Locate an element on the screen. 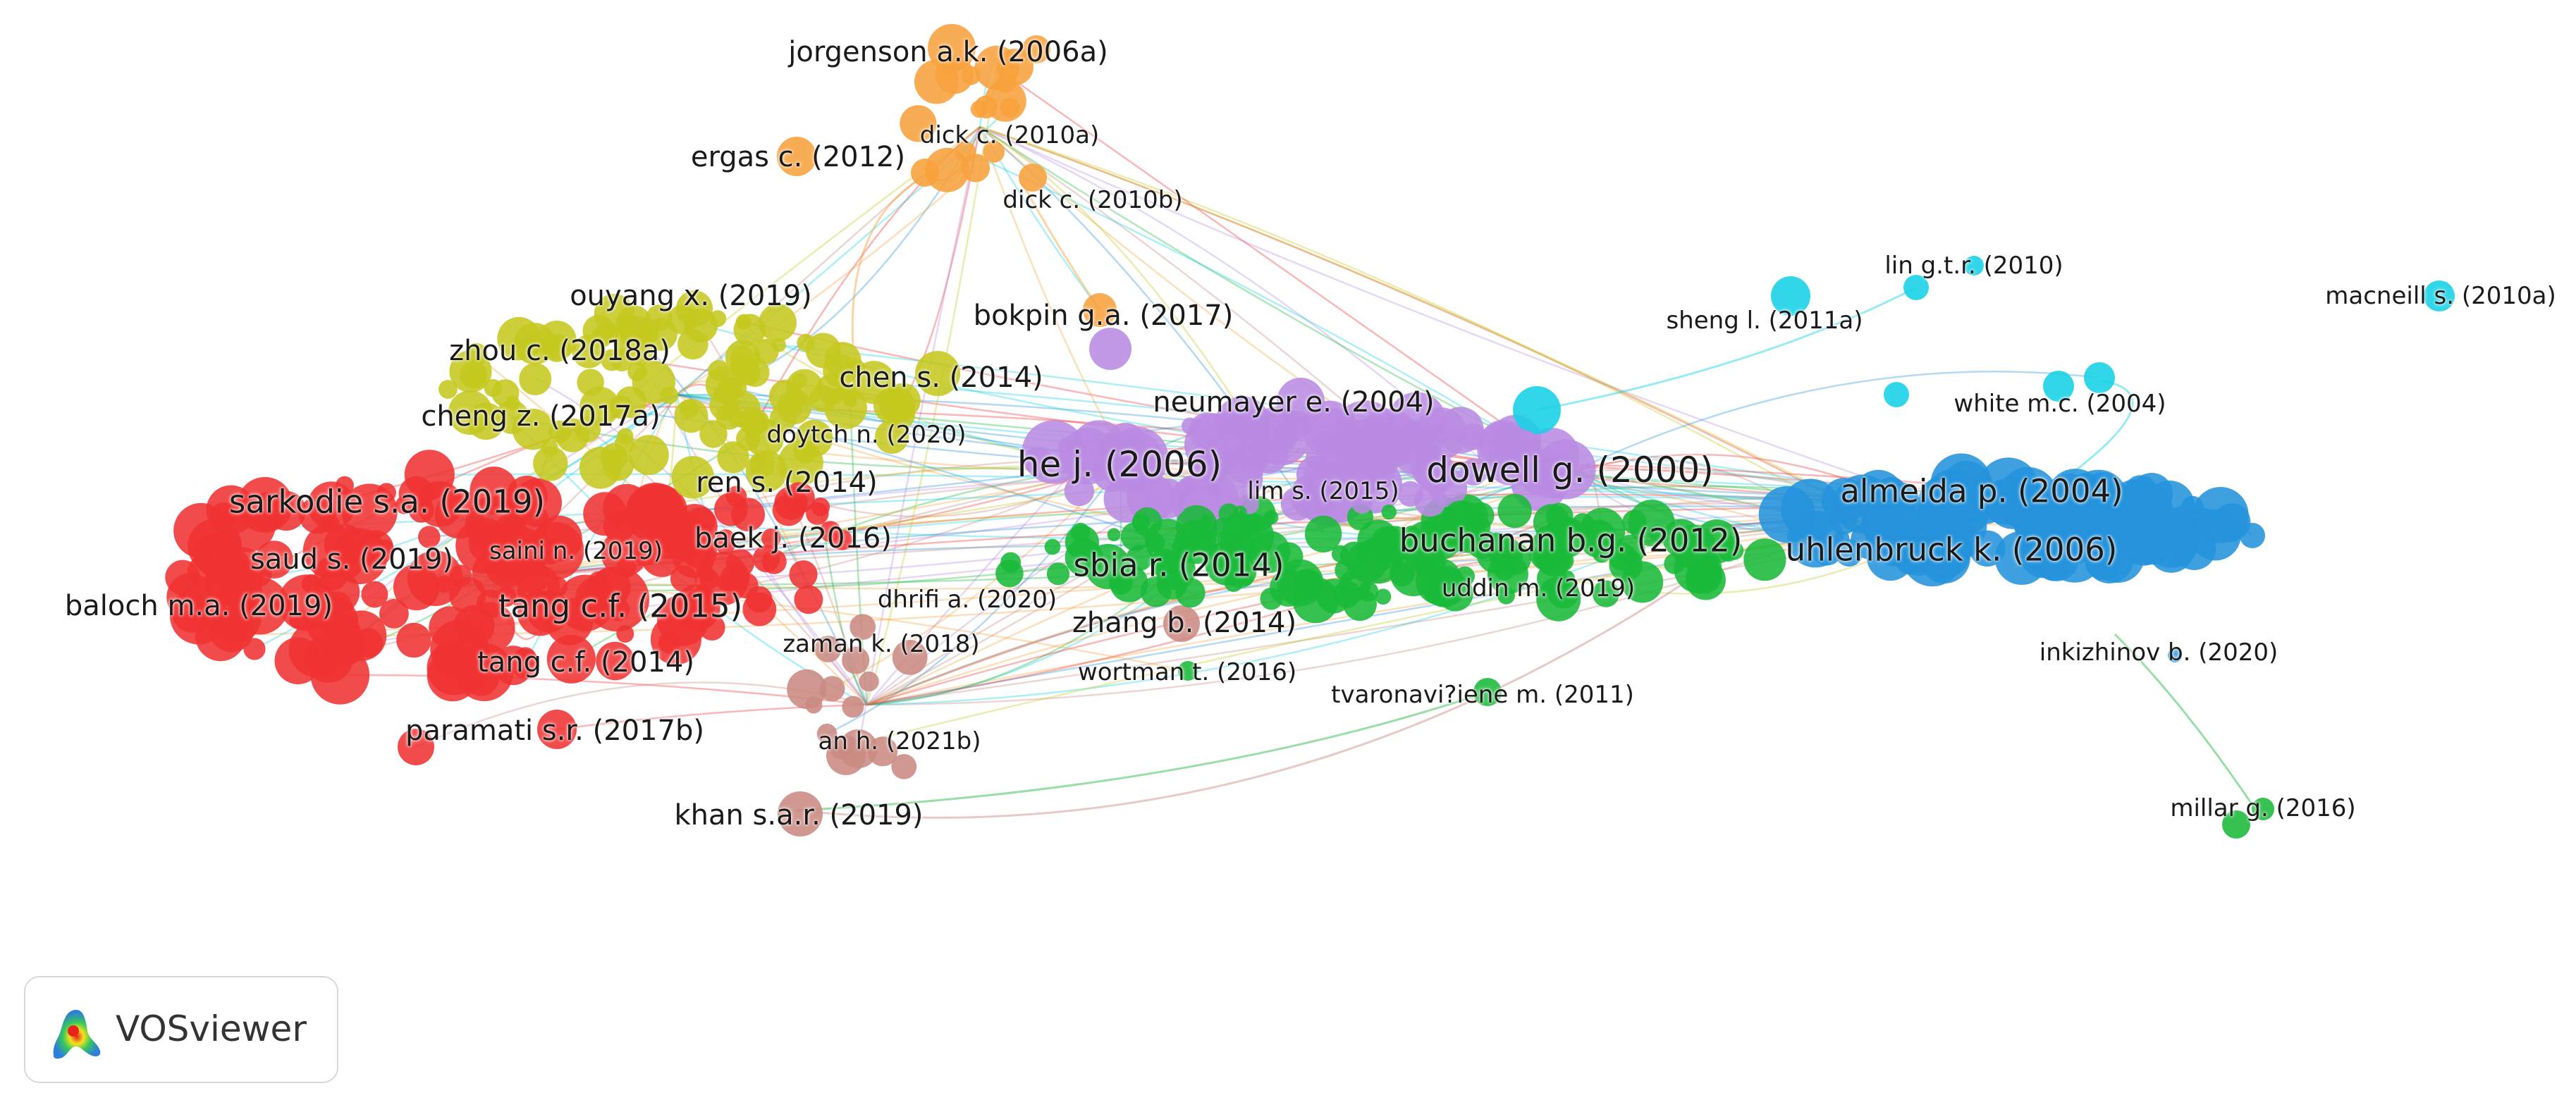 This screenshot has height=1112, width=2576. node-label: saud s. (2019) is located at coordinates (352, 559).